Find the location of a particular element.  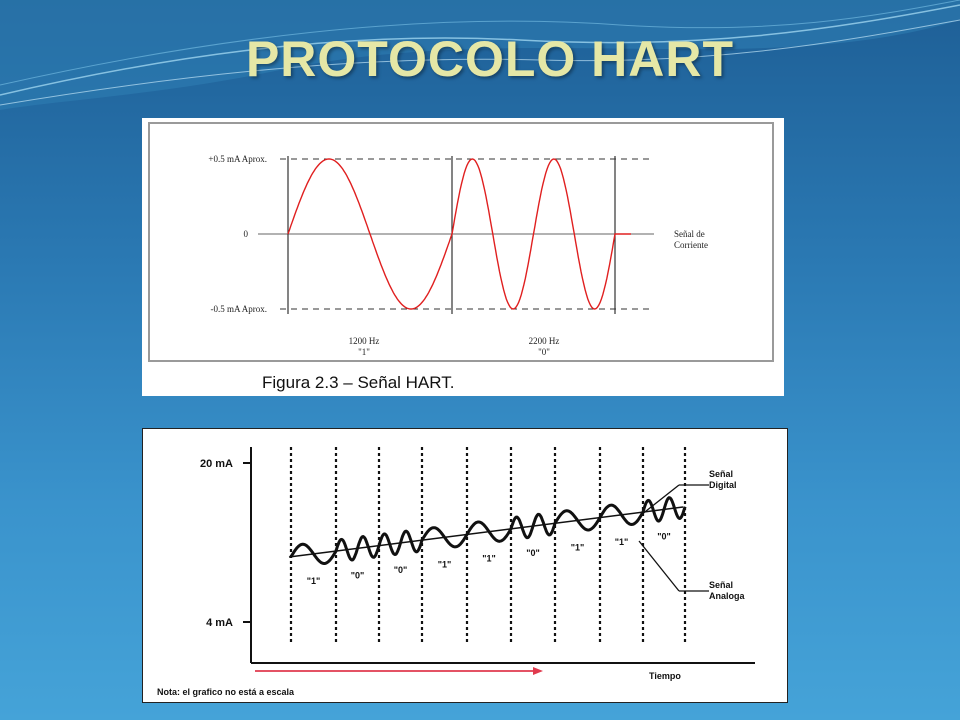

slide-title: PROTOCOLO HART is located at coordinates (490, 59).